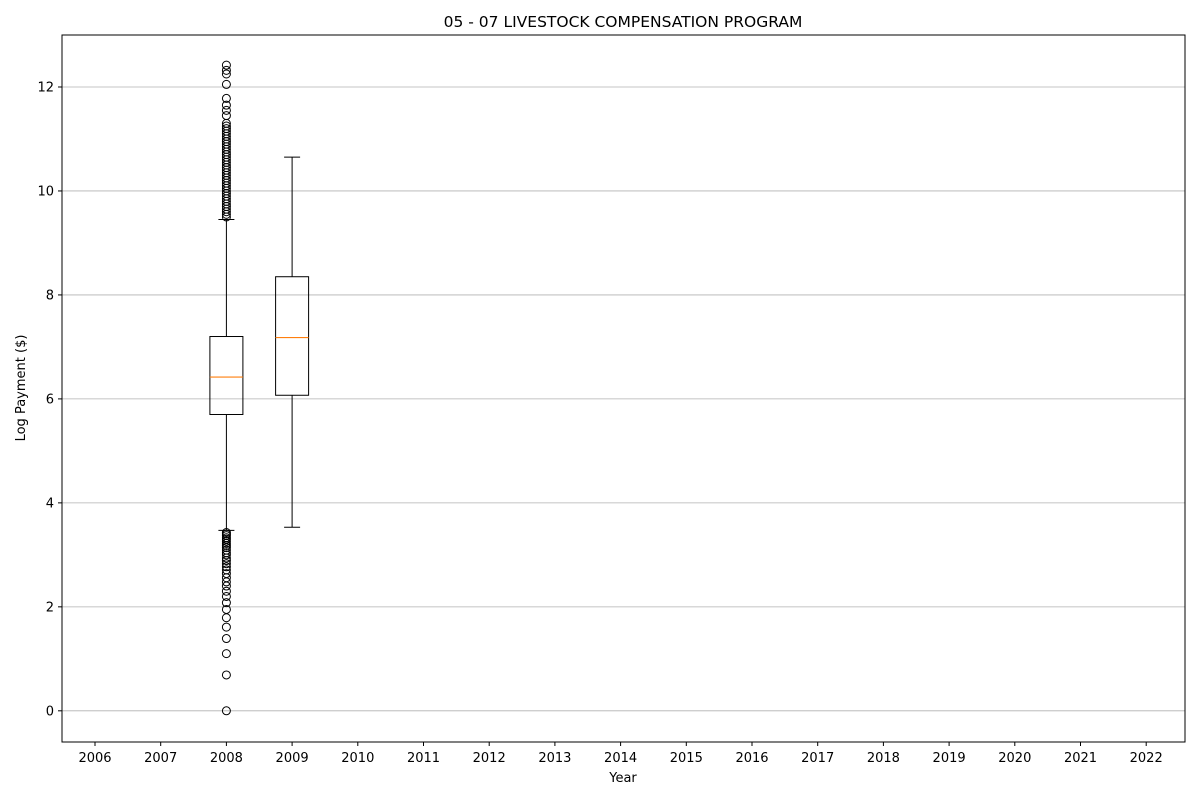 Image resolution: width=1200 pixels, height=800 pixels. I want to click on box-2008, so click(226, 388).